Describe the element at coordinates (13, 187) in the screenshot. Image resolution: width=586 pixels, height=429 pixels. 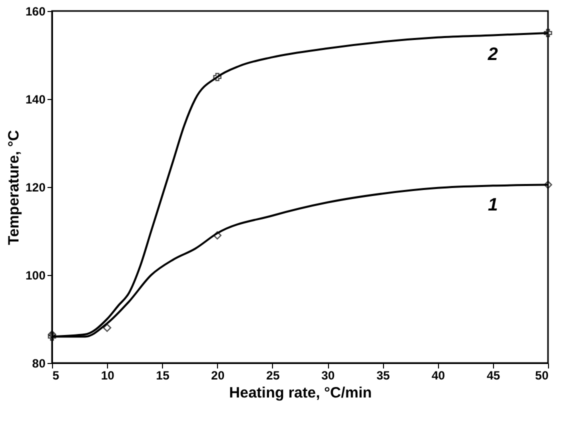
I see `y-axis-title: Temperature, °C` at that location.